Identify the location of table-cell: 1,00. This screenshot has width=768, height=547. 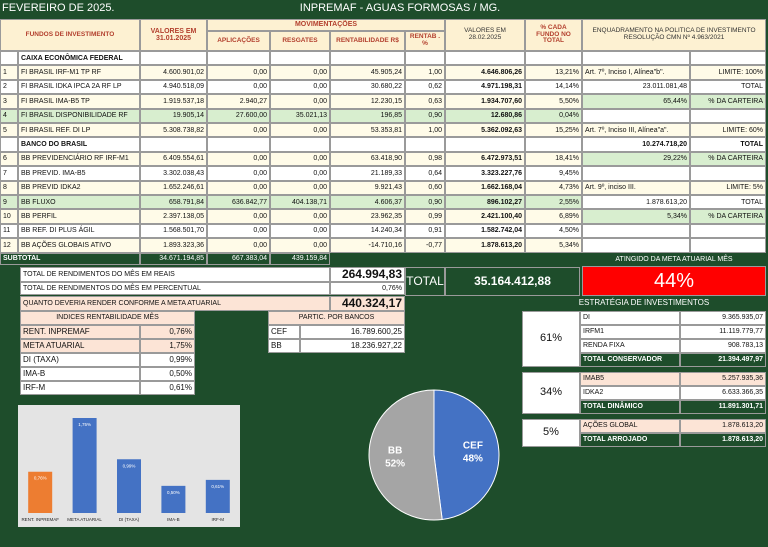
(425, 72).